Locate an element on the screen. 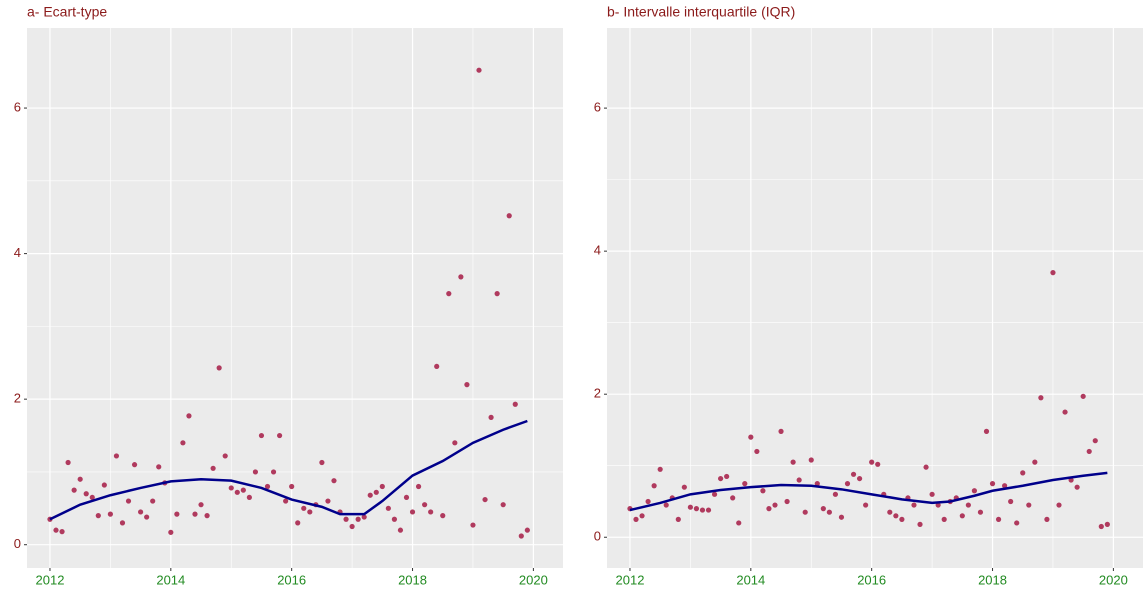 The height and width of the screenshot is (590, 1148). x-tick-label: 2018 is located at coordinates (412, 579).